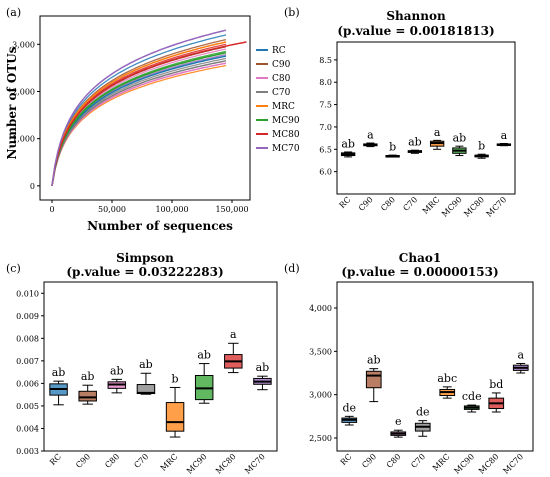  Describe the element at coordinates (12, 102) in the screenshot. I see `panel-a-ylabel: Number of OTUs` at that location.